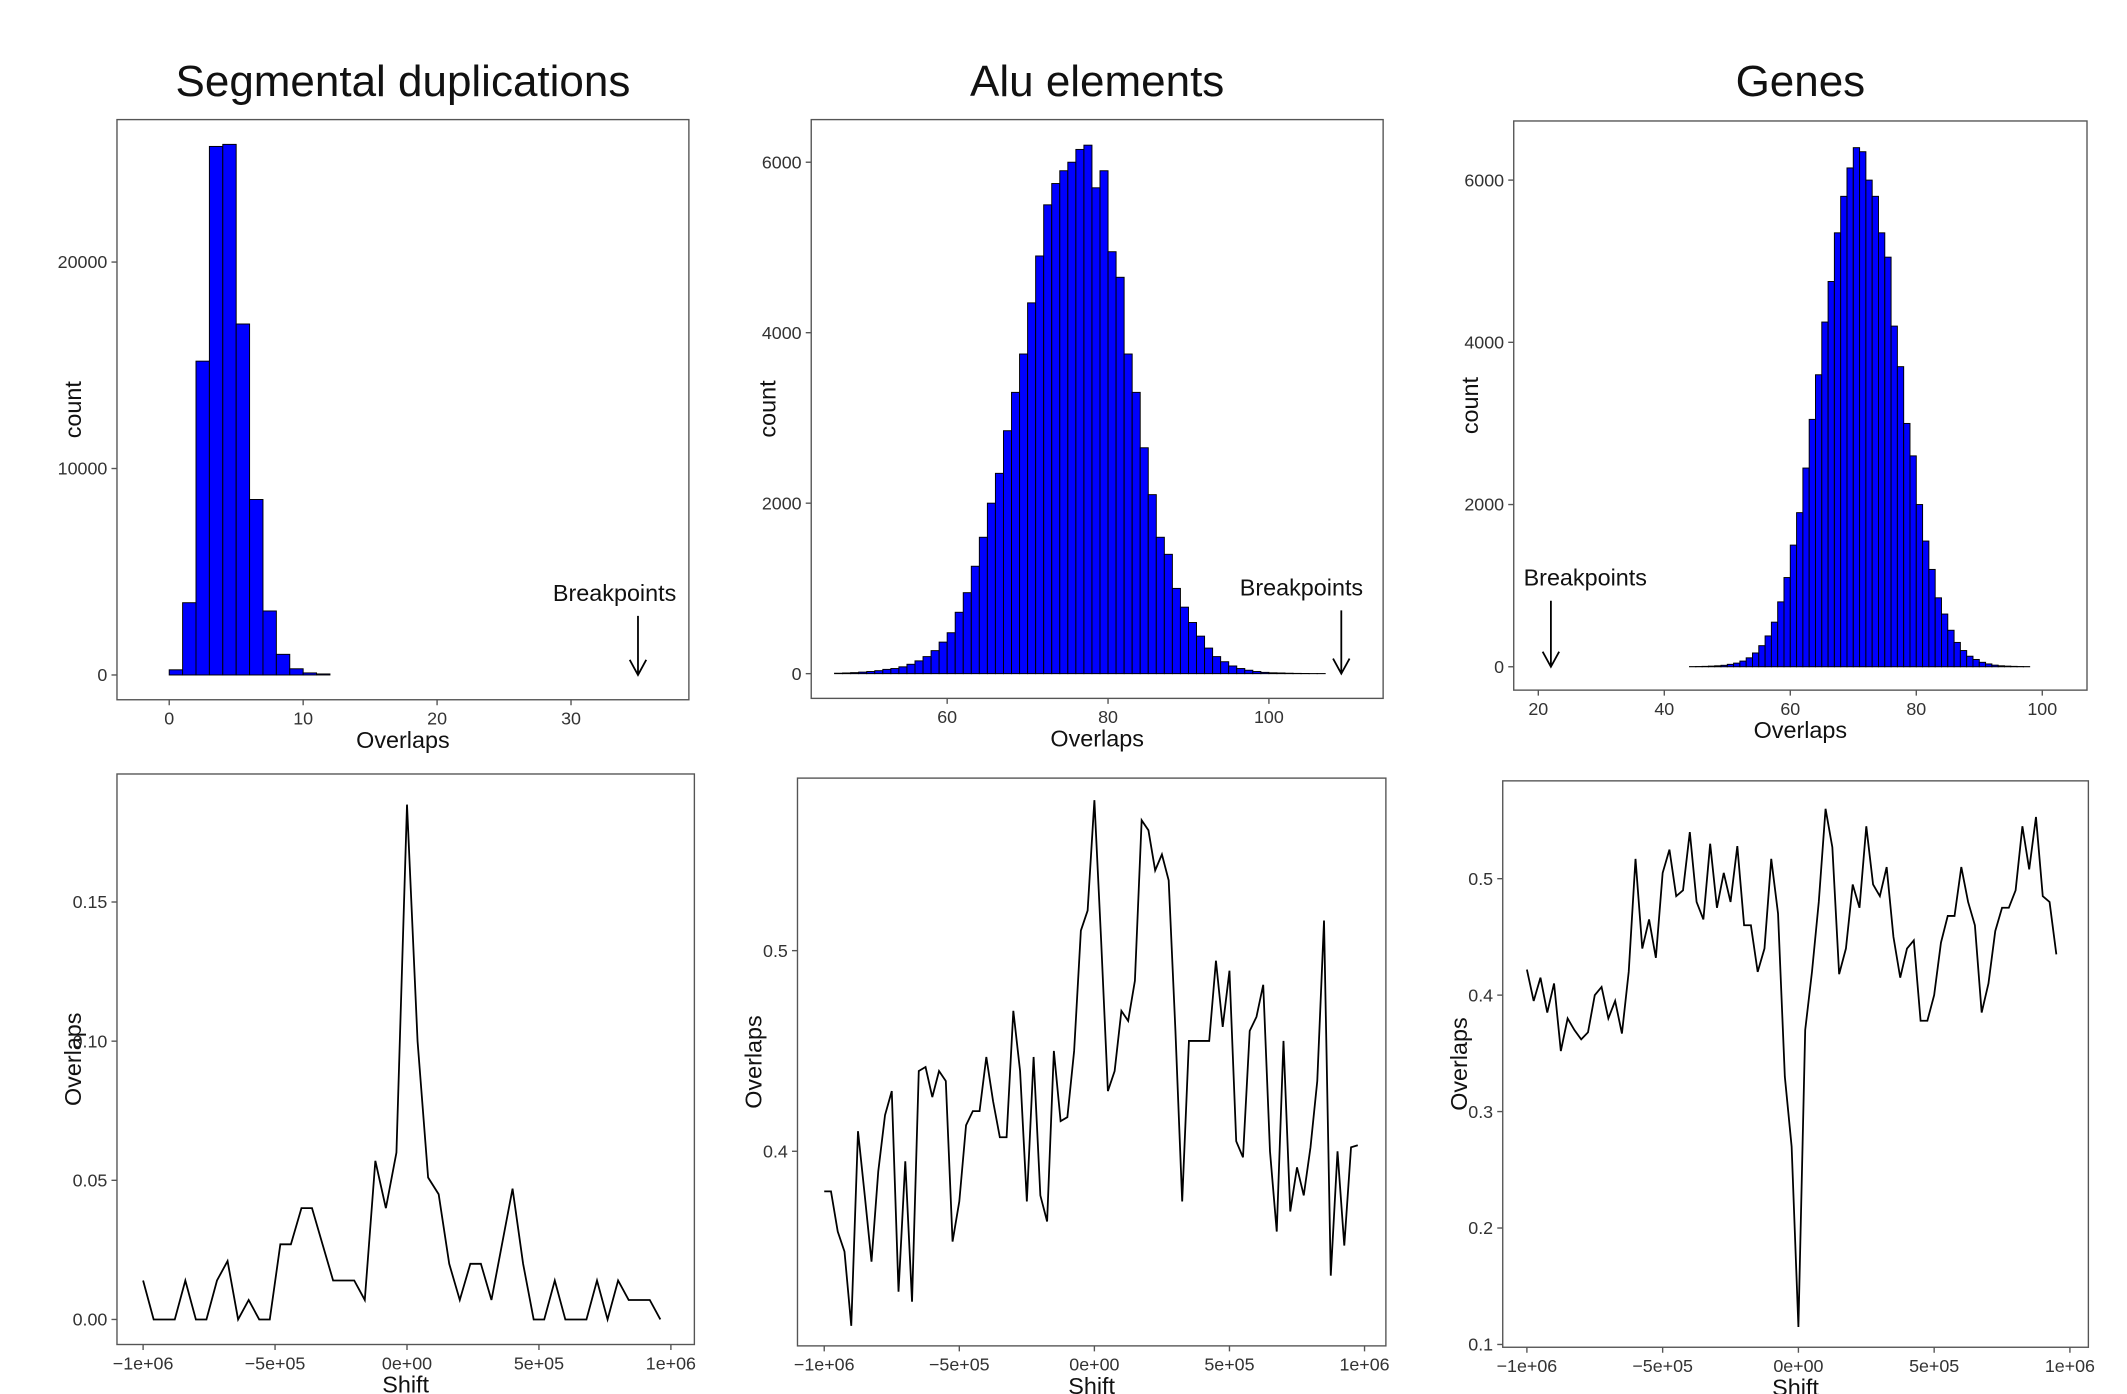 The image size is (2127, 1394). Describe the element at coordinates (90, 902) in the screenshot. I see `y-tick-label: 0.15` at that location.